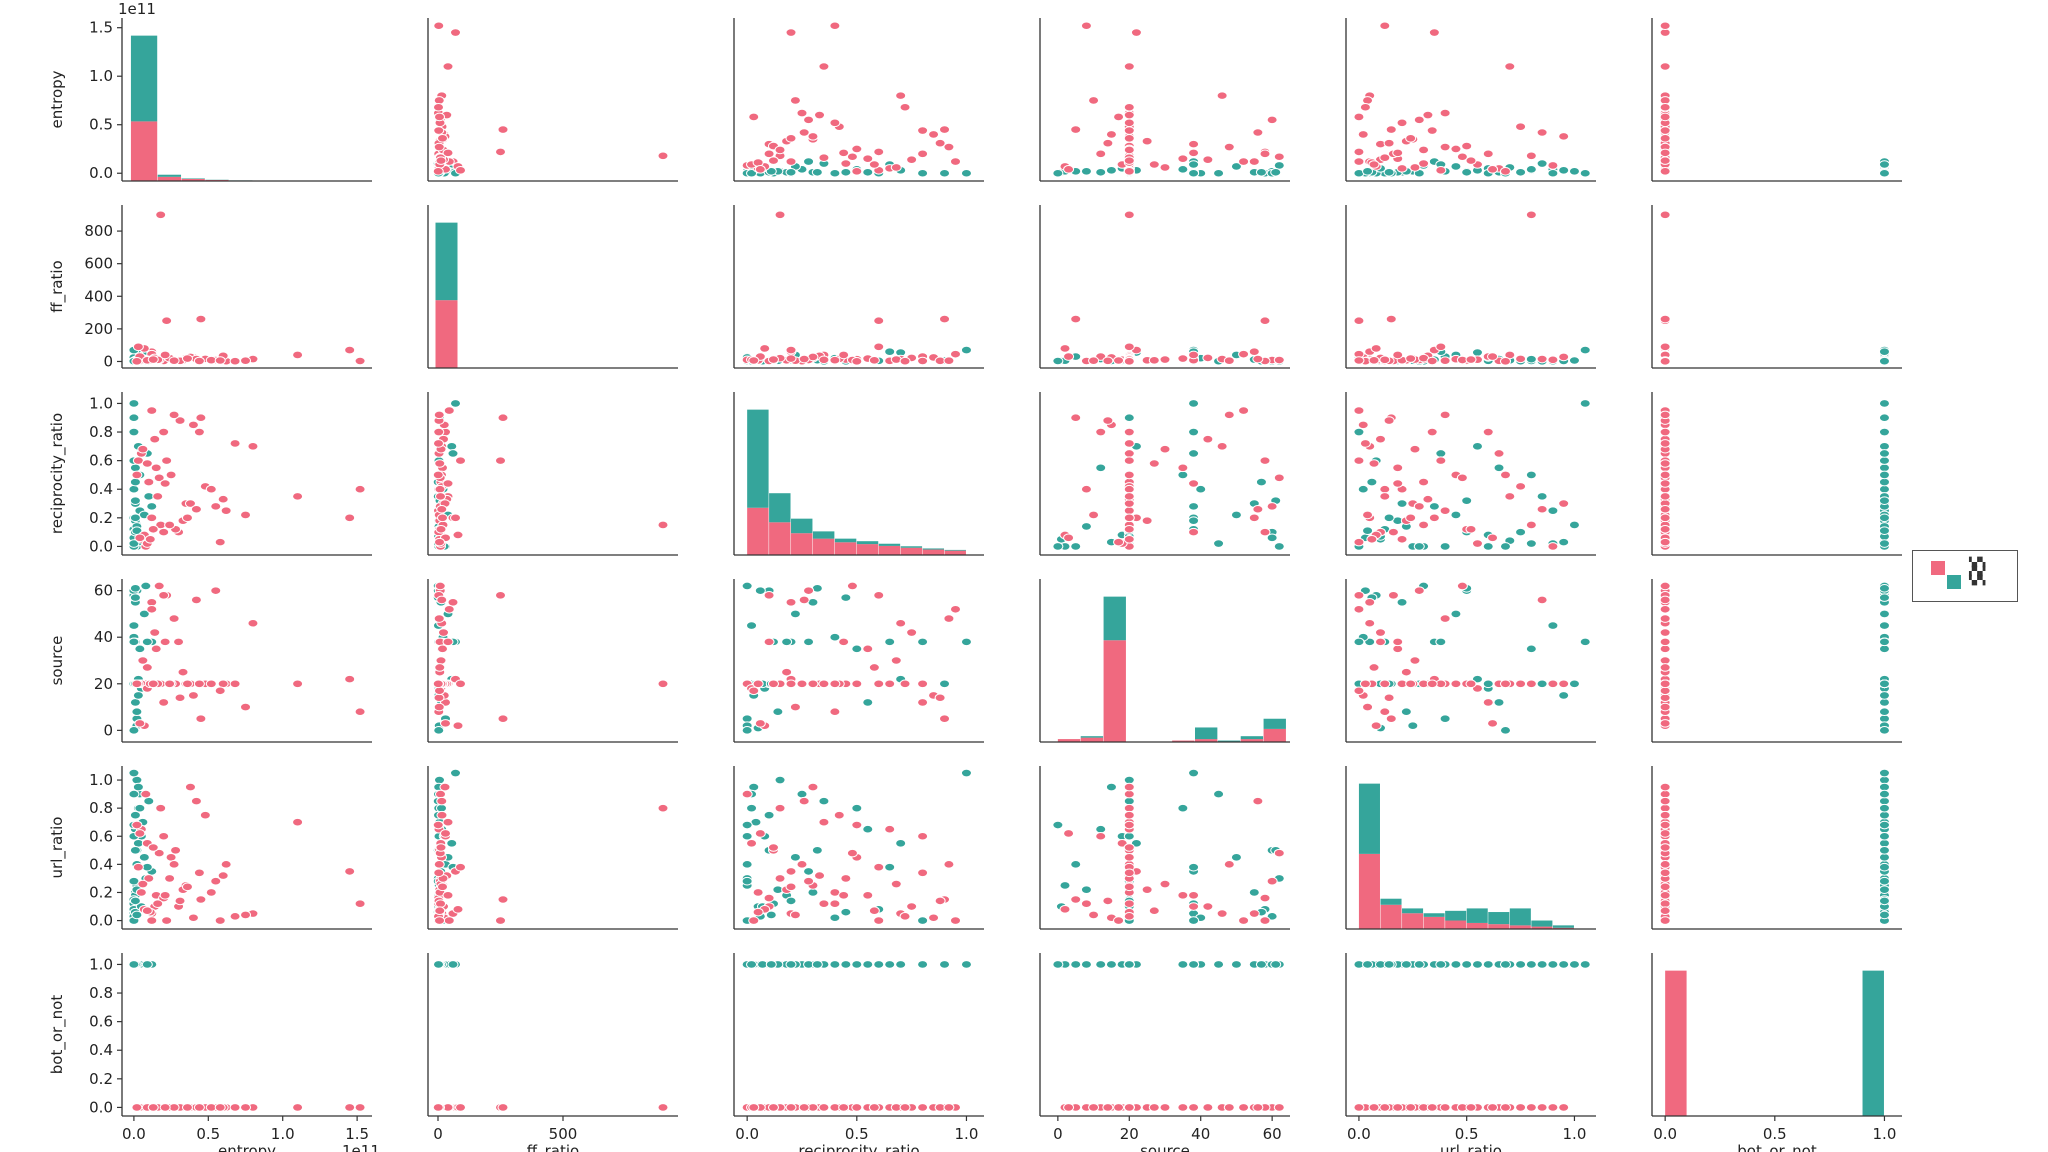  I want to click on sci-factor-bottom: 1e11, so click(361, 1147).